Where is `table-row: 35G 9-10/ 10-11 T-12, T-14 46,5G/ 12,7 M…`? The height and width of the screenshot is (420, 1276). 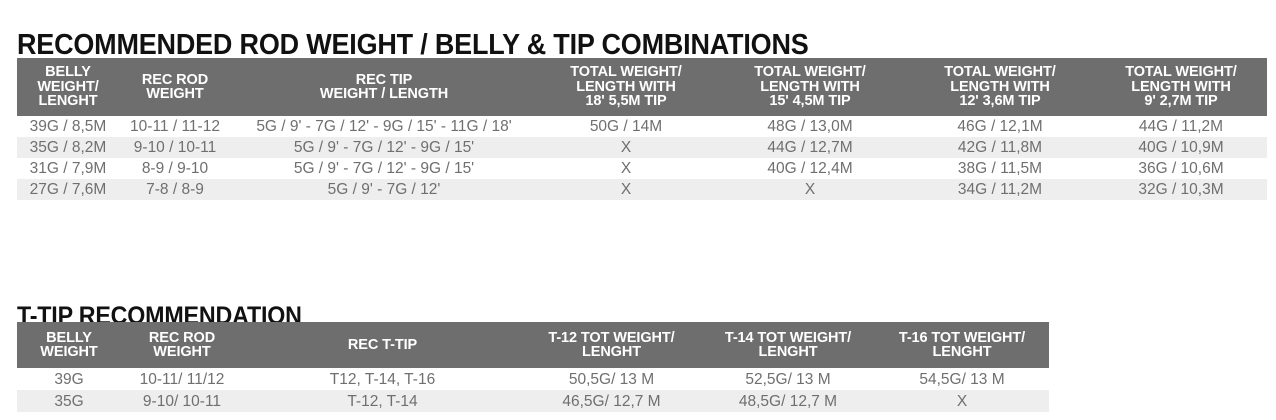 table-row: 35G 9-10/ 10-11 T-12, T-14 46,5G/ 12,7 M… is located at coordinates (533, 401).